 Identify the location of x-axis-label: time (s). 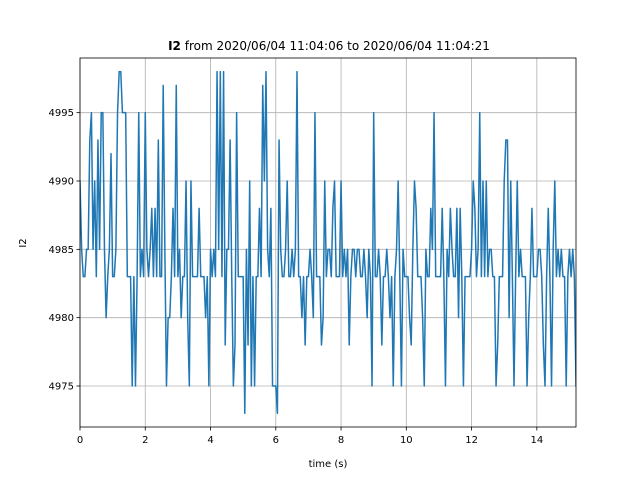
(328, 464).